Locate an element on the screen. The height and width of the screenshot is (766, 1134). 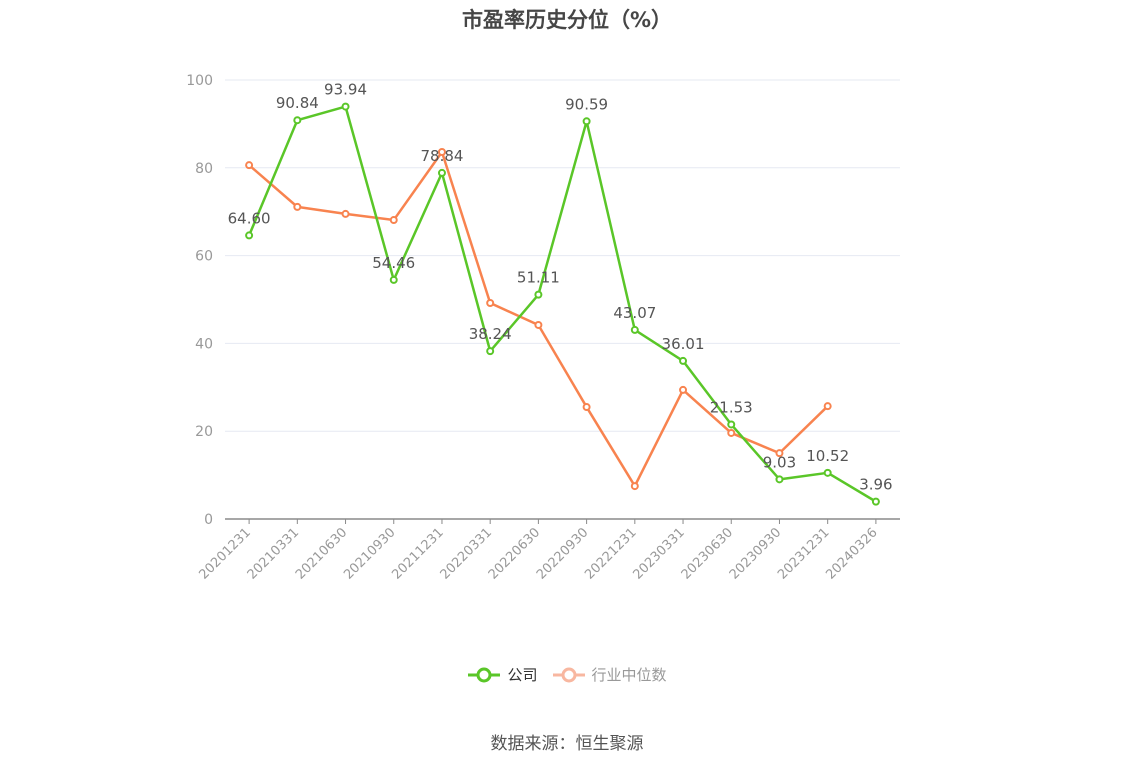
data-label: 38.24 is located at coordinates (490, 334).